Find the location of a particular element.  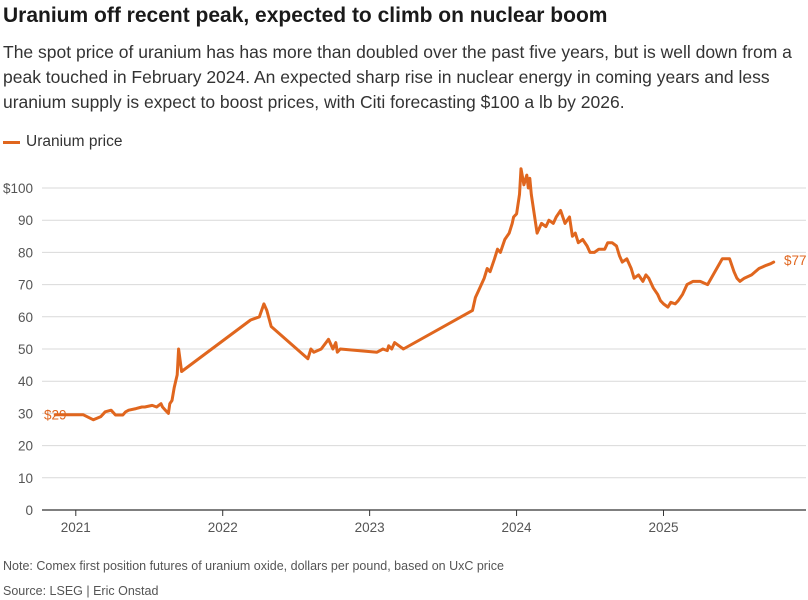

start-value-label: $29 is located at coordinates (55, 415).